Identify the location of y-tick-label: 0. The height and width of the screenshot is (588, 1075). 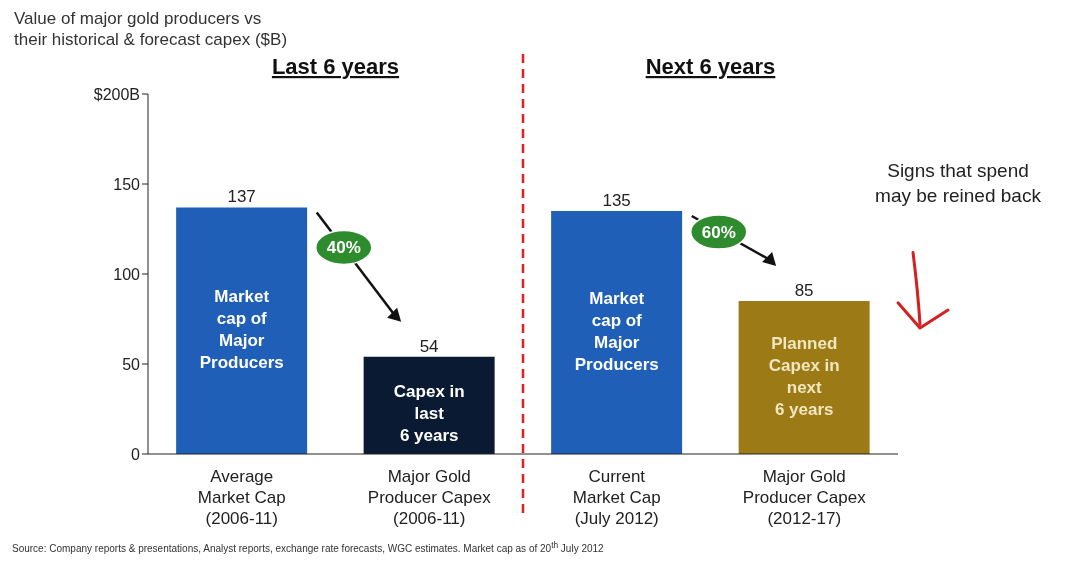
(136, 454).